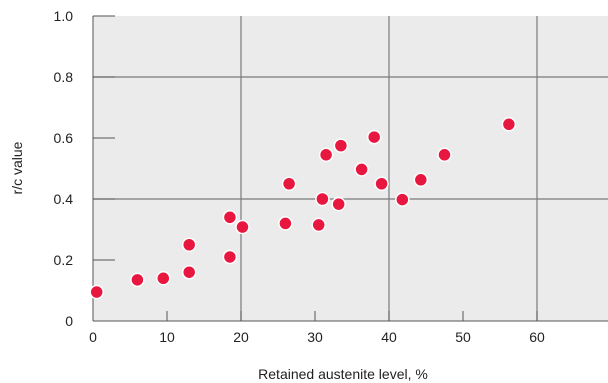  I want to click on y-tick-label: 0.6, so click(64, 138).